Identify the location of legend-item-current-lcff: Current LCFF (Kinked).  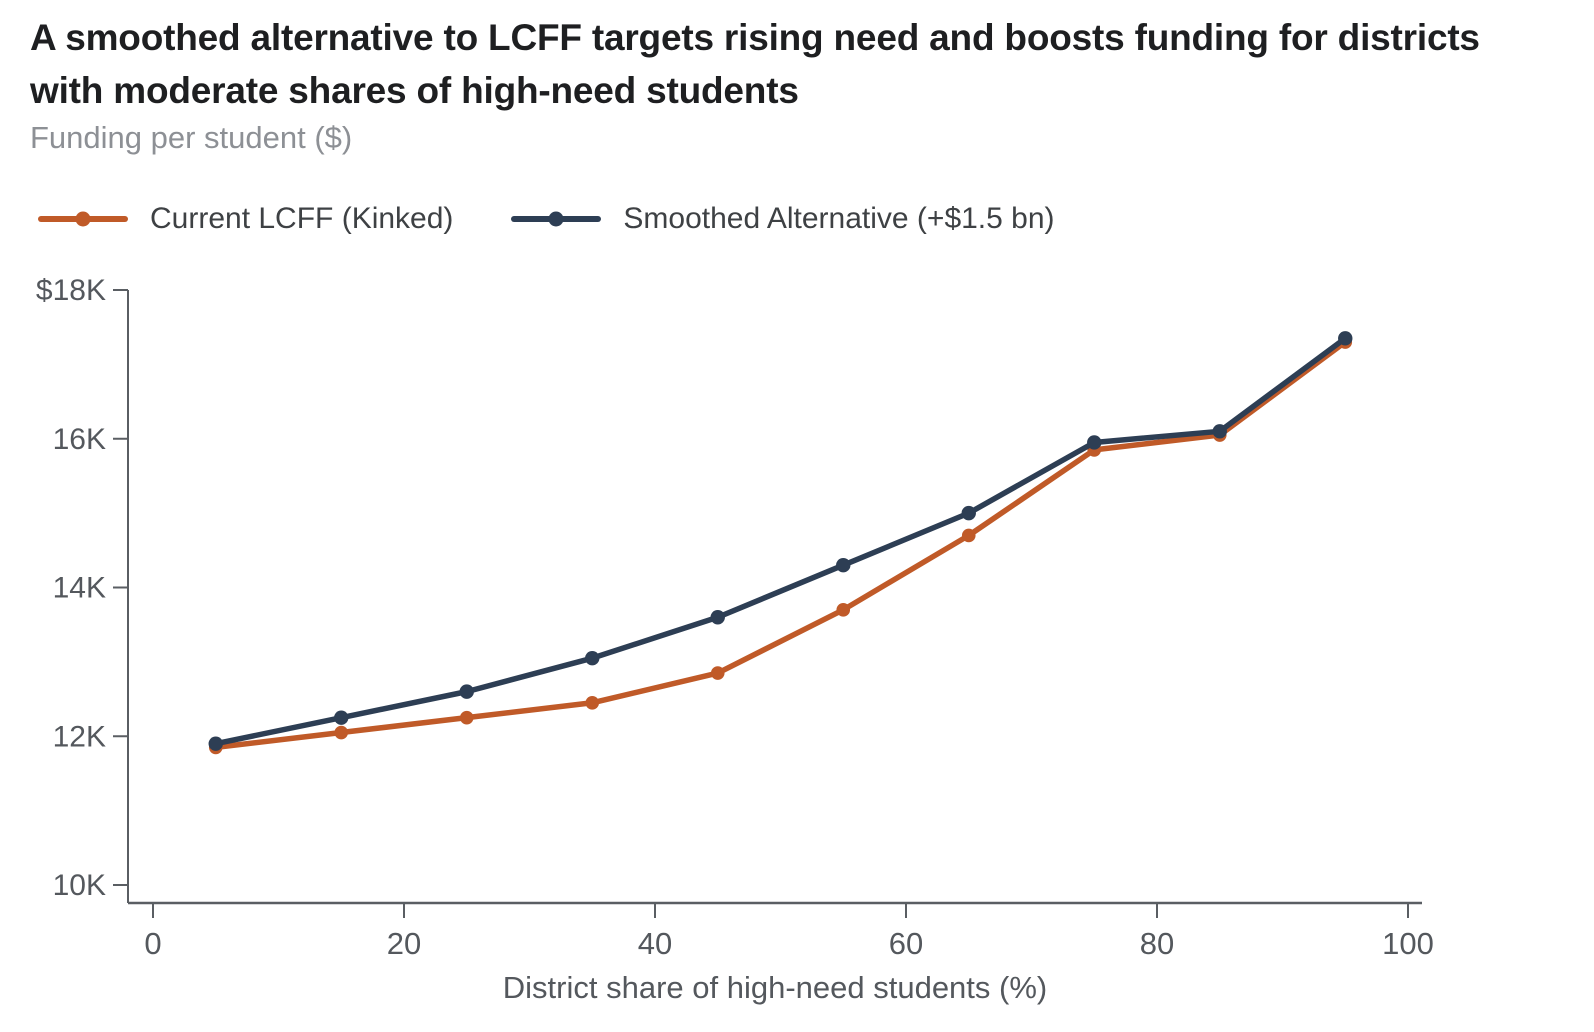
(245, 219).